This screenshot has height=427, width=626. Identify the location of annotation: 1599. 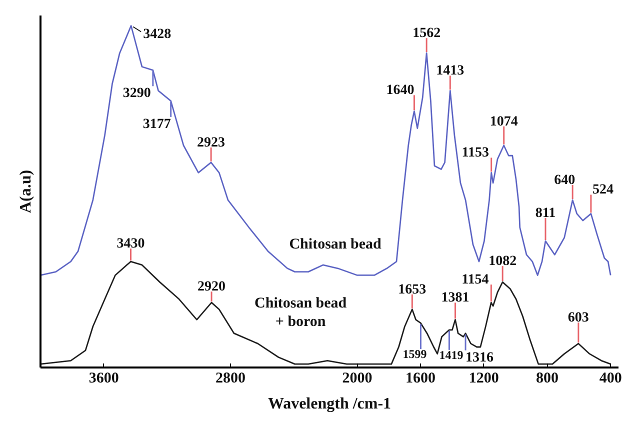
(414, 354).